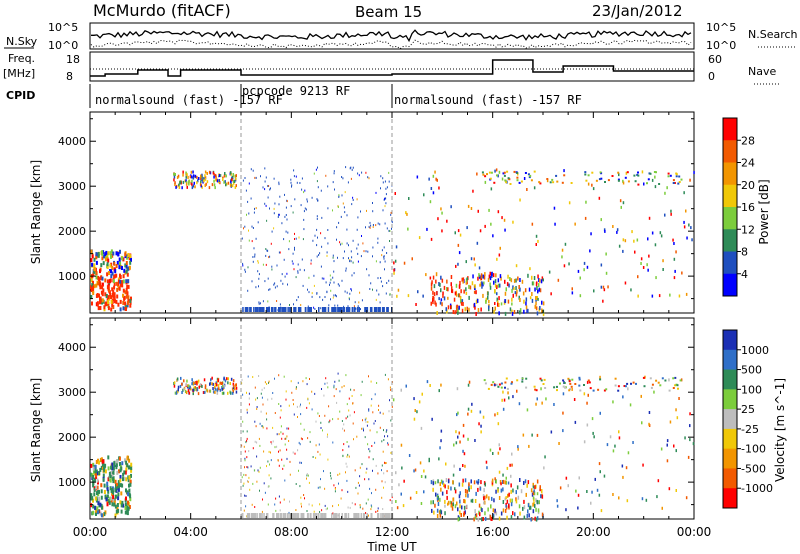 Image resolution: width=800 pixels, height=554 pixels. What do you see at coordinates (730, 379) in the screenshot?
I see `colorbar-swatch` at bounding box center [730, 379].